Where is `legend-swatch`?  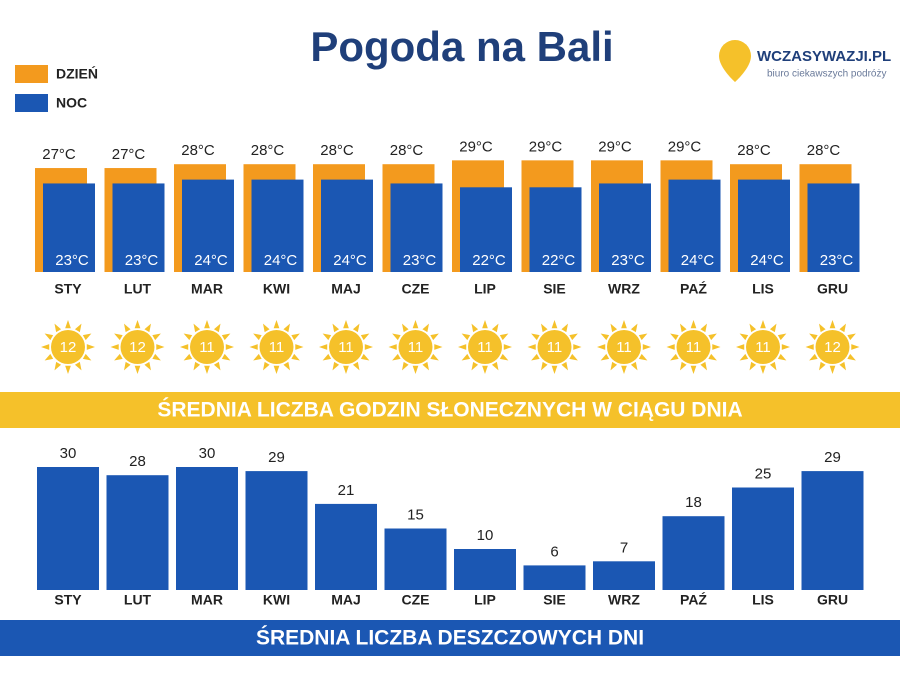
legend-swatch is located at coordinates (31, 74).